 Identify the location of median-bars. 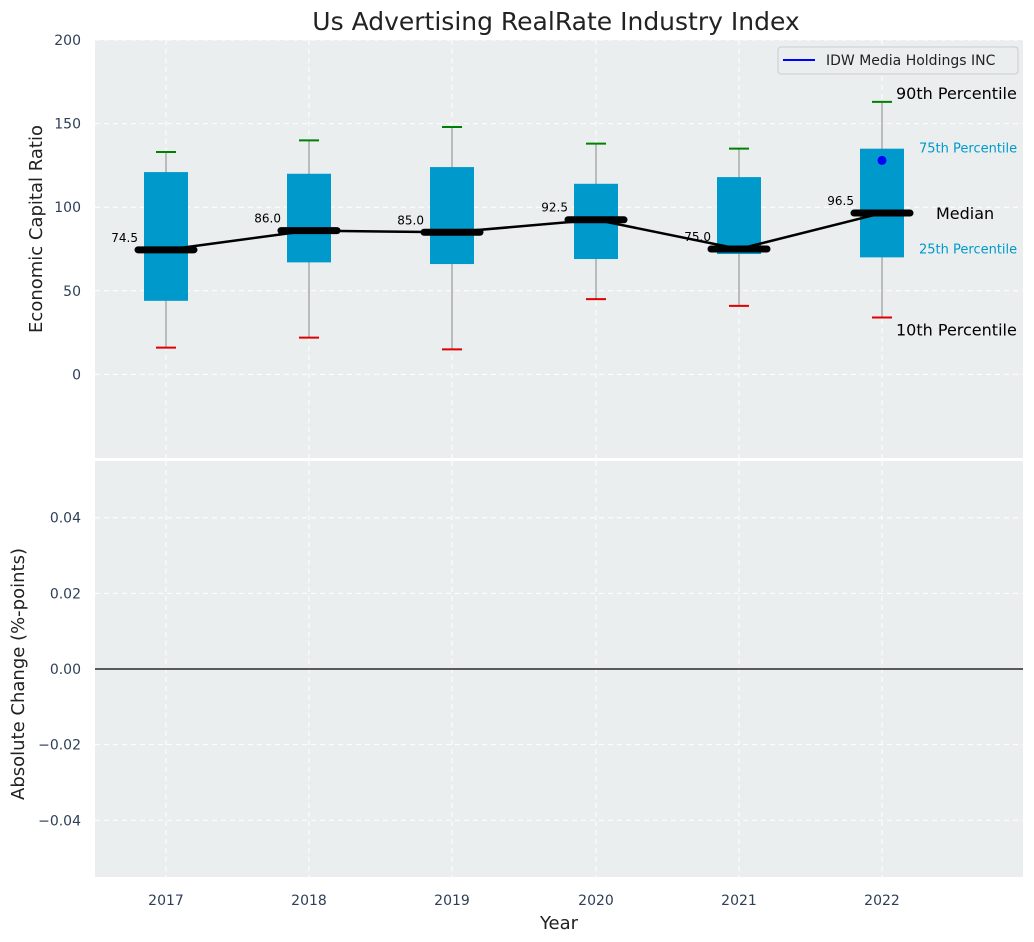
(524, 231).